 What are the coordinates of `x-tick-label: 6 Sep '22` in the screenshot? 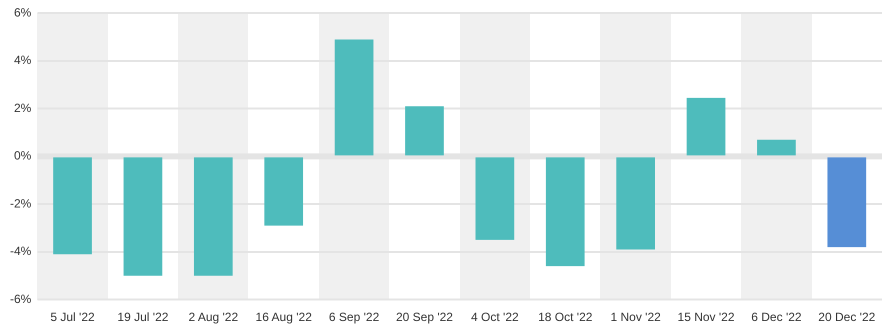 It's located at (354, 317).